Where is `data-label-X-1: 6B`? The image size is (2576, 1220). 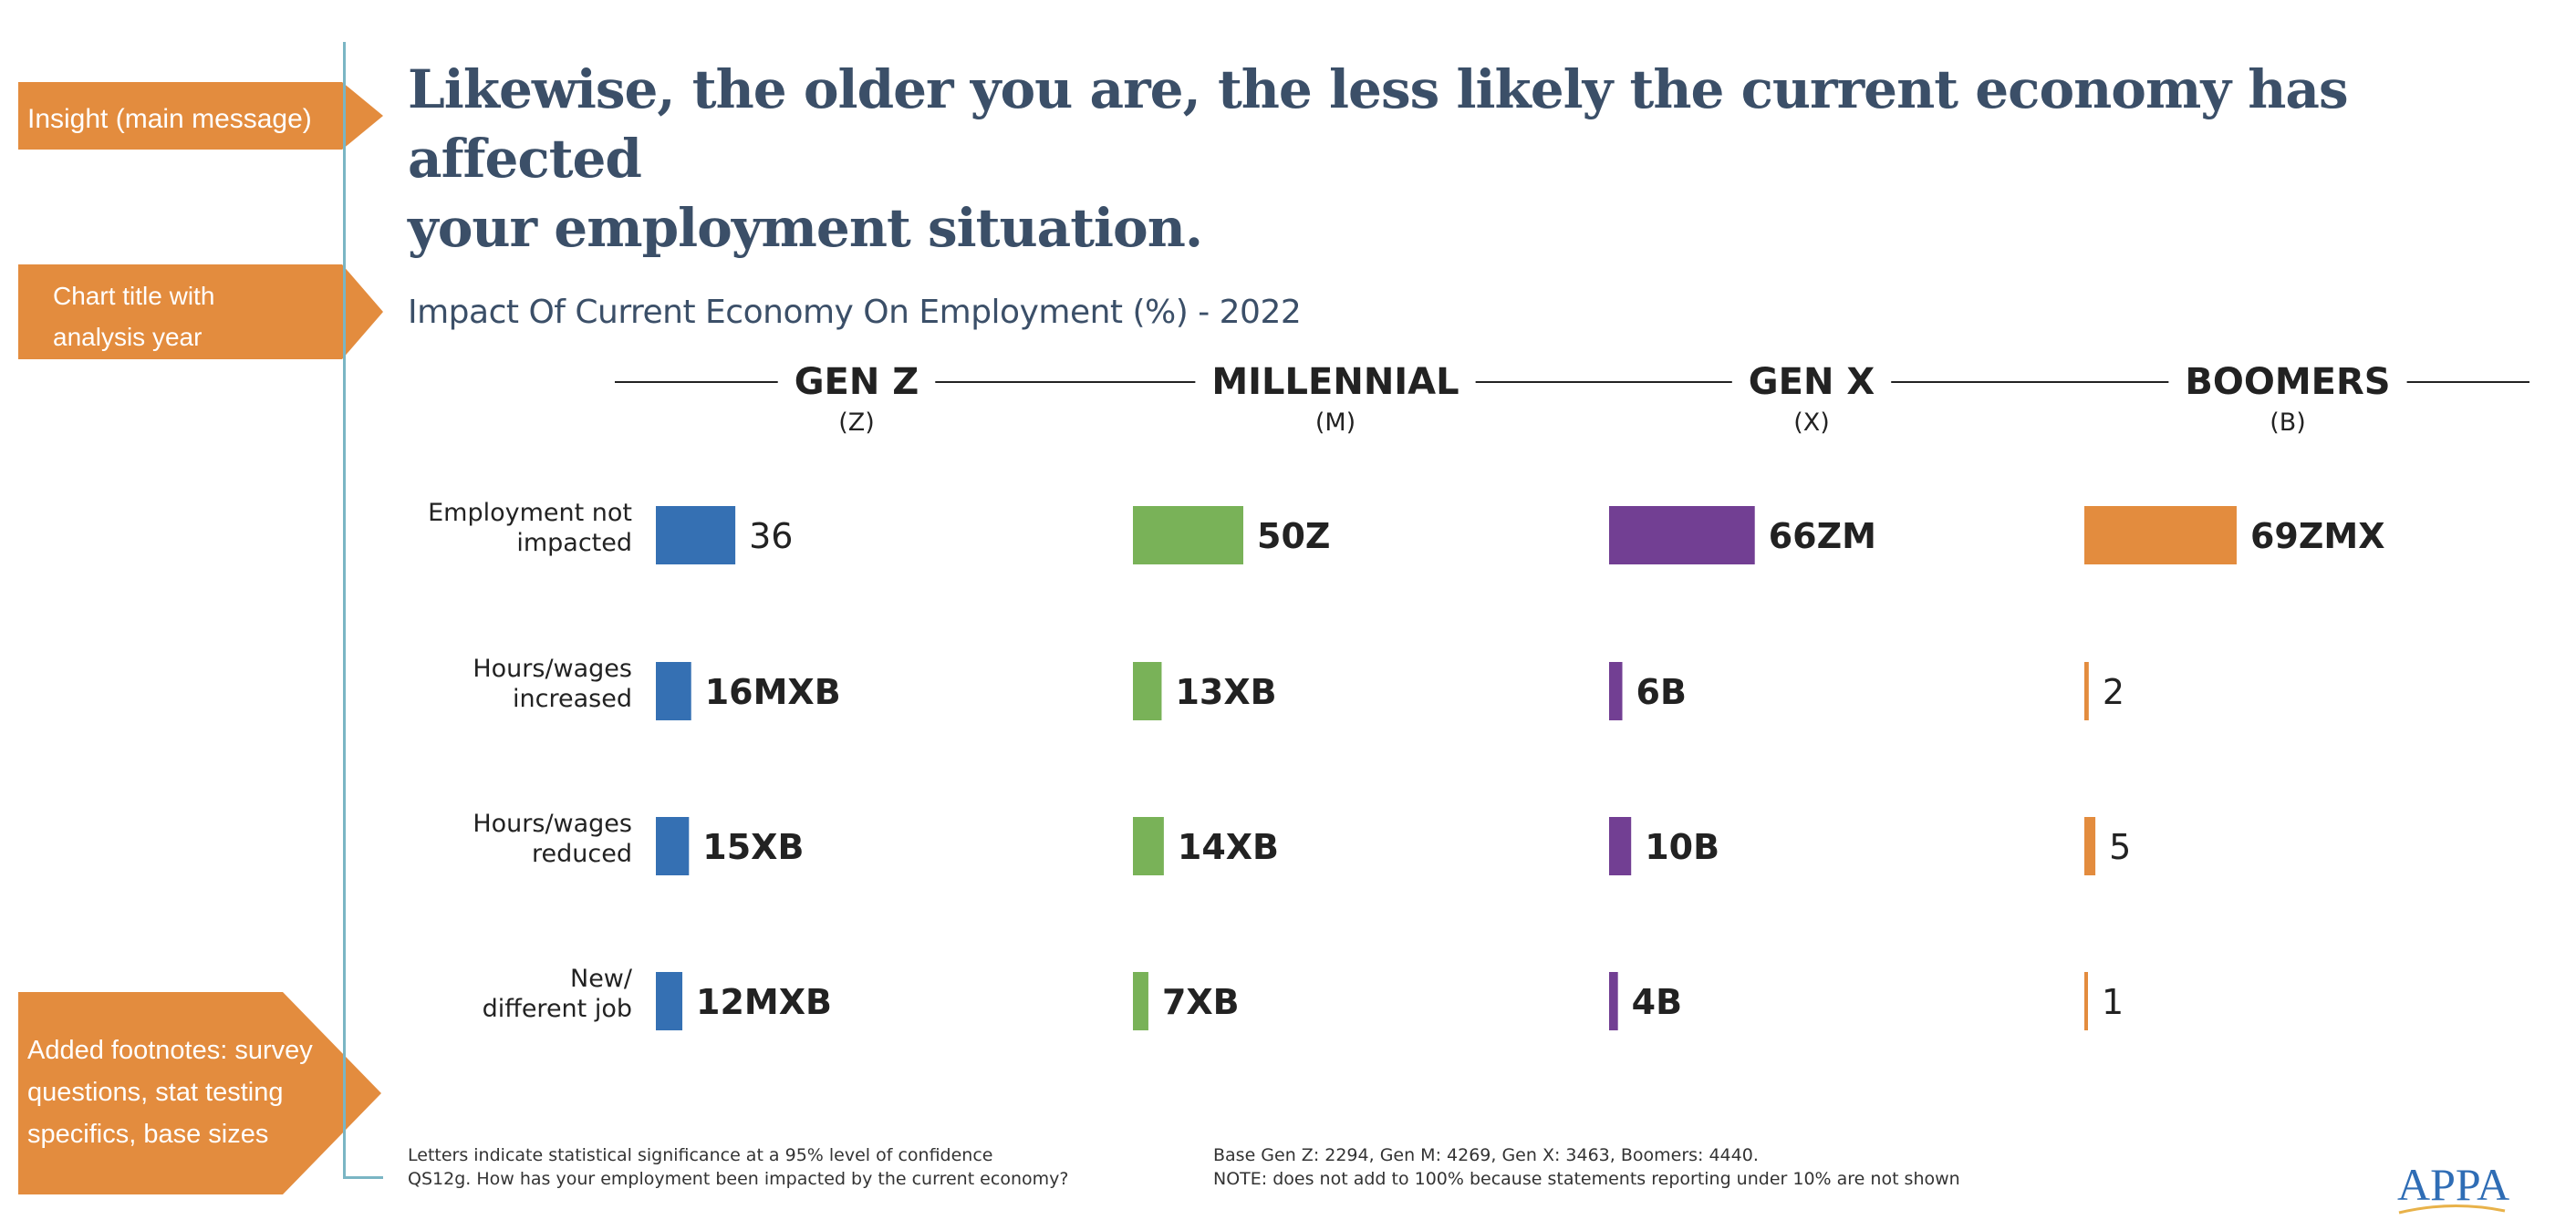
data-label-X-1: 6B is located at coordinates (1661, 692).